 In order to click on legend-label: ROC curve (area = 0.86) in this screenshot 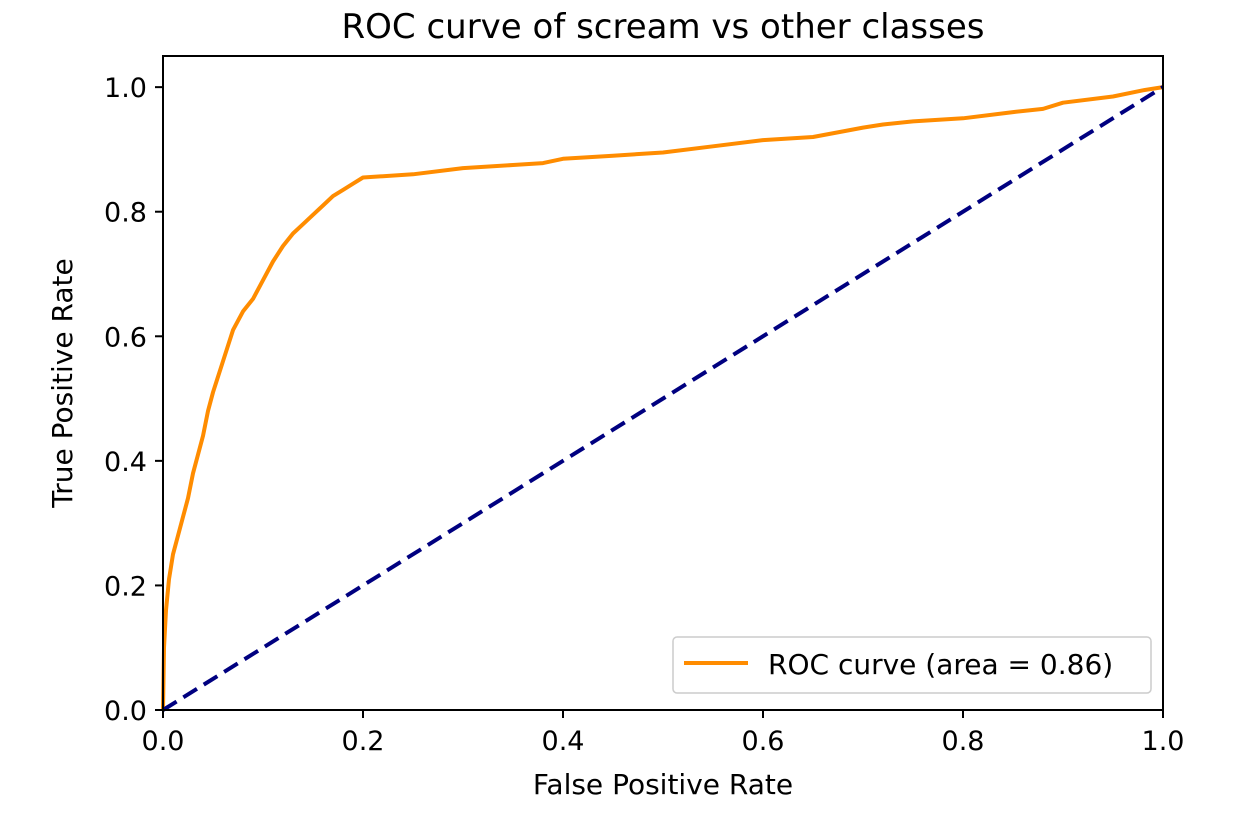, I will do `click(940, 664)`.